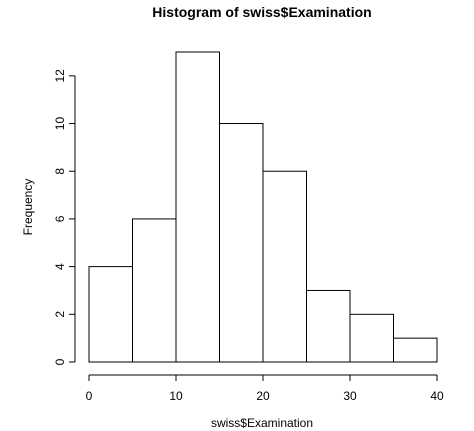 This screenshot has height=431, width=474. Describe the element at coordinates (261, 12) in the screenshot. I see `chart-title: Histogram of swiss$Examination` at that location.